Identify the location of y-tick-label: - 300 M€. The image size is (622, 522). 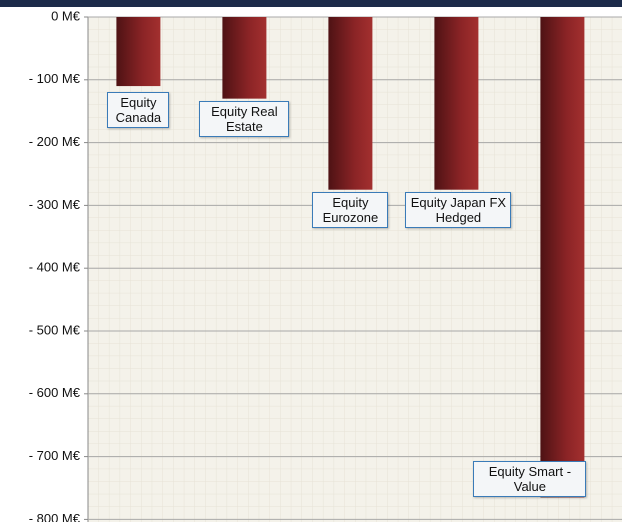
(55, 204).